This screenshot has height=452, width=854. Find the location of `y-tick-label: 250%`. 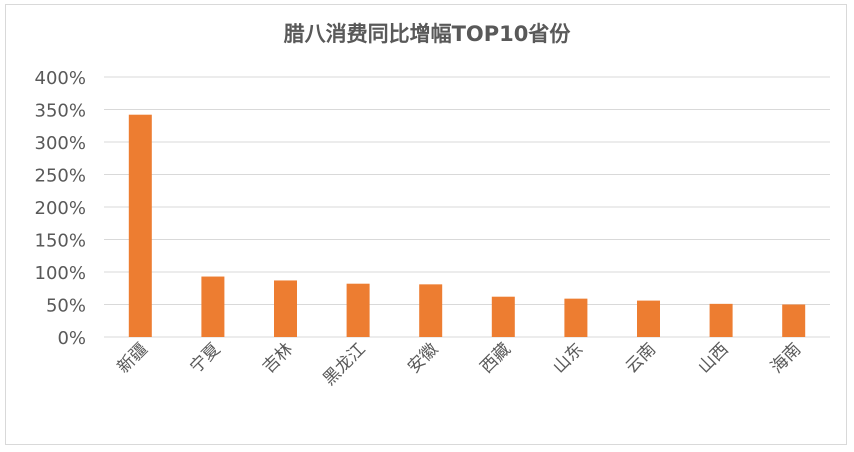

y-tick-label: 250% is located at coordinates (60, 176).